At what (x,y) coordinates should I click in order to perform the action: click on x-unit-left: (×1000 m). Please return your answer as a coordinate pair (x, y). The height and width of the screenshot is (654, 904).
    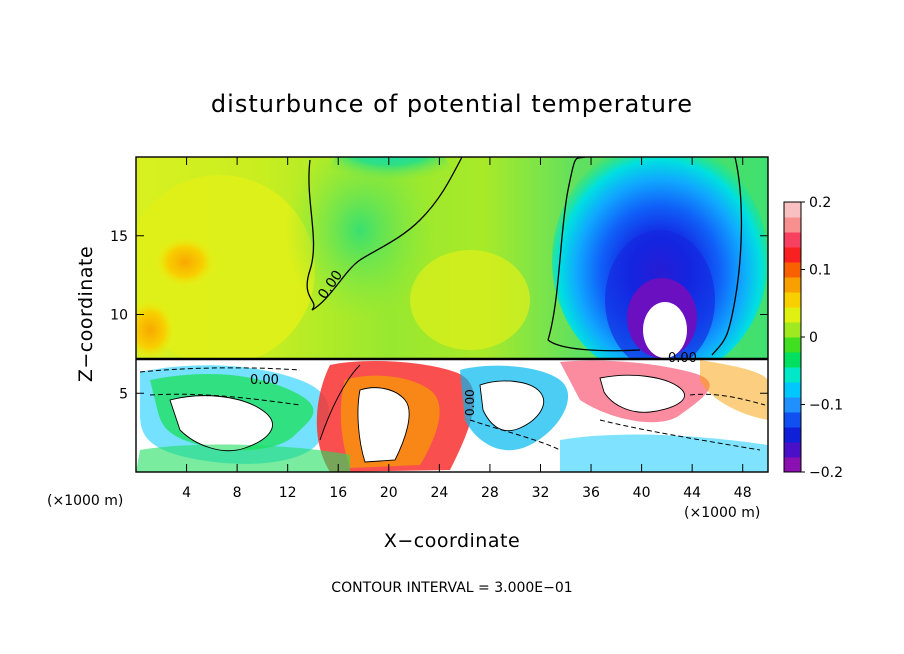
    Looking at the image, I should click on (85, 501).